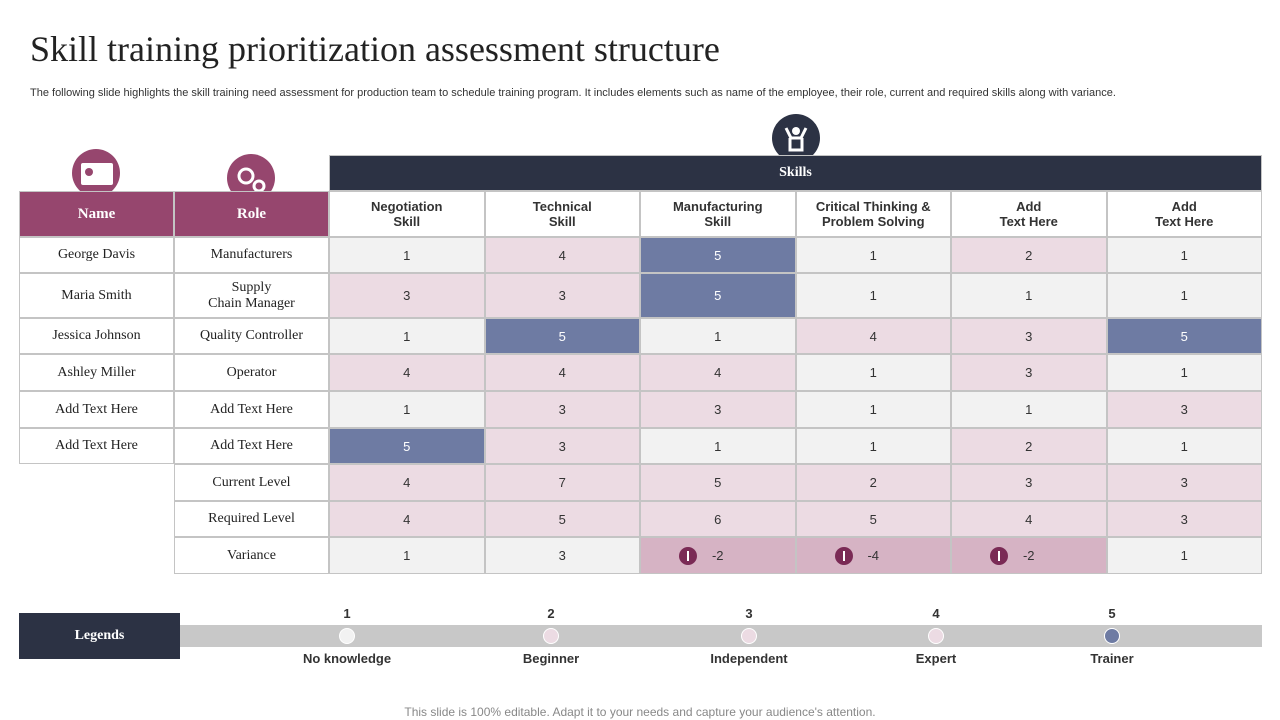 Image resolution: width=1280 pixels, height=720 pixels. Describe the element at coordinates (936, 613) in the screenshot. I see `legend-number: 4` at that location.